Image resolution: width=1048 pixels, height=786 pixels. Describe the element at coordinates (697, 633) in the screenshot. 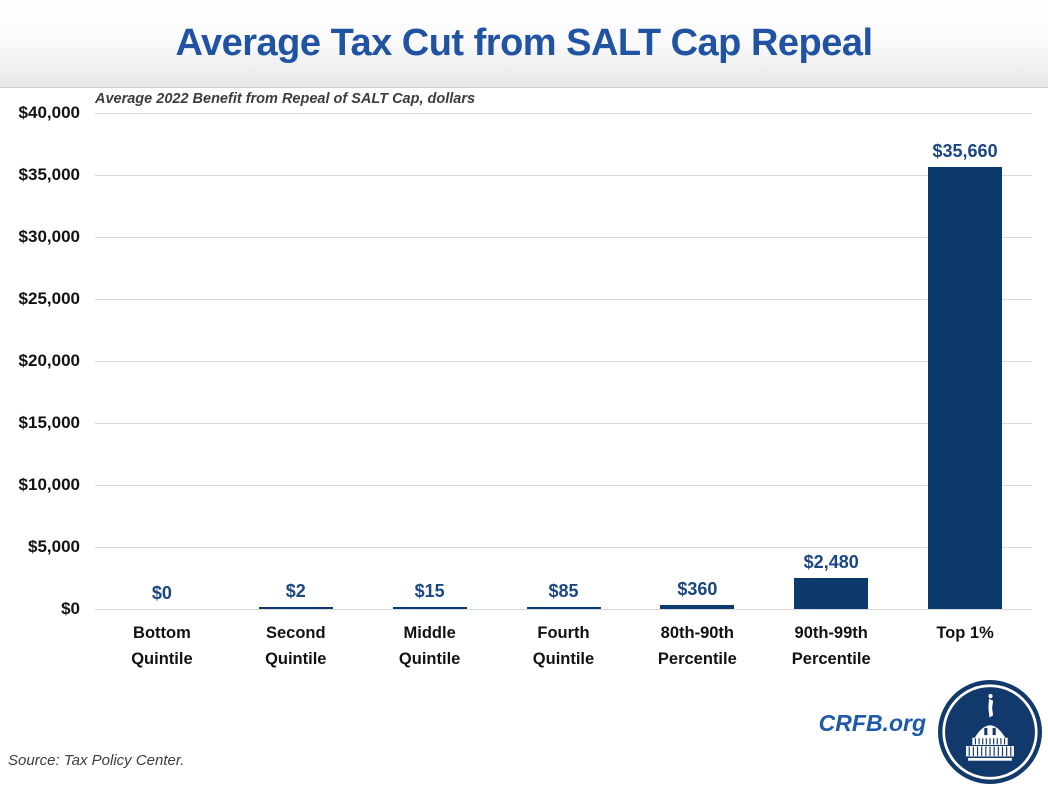

I see `category-label-line: 80th-90th` at that location.